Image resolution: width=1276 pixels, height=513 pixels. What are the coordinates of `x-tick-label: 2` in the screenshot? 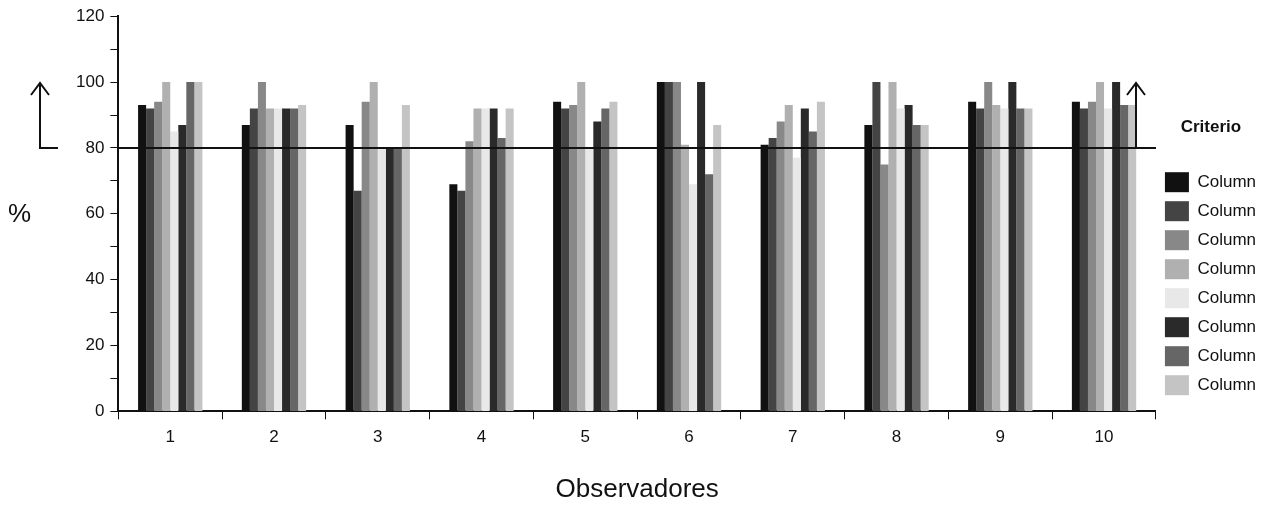 It's located at (274, 437).